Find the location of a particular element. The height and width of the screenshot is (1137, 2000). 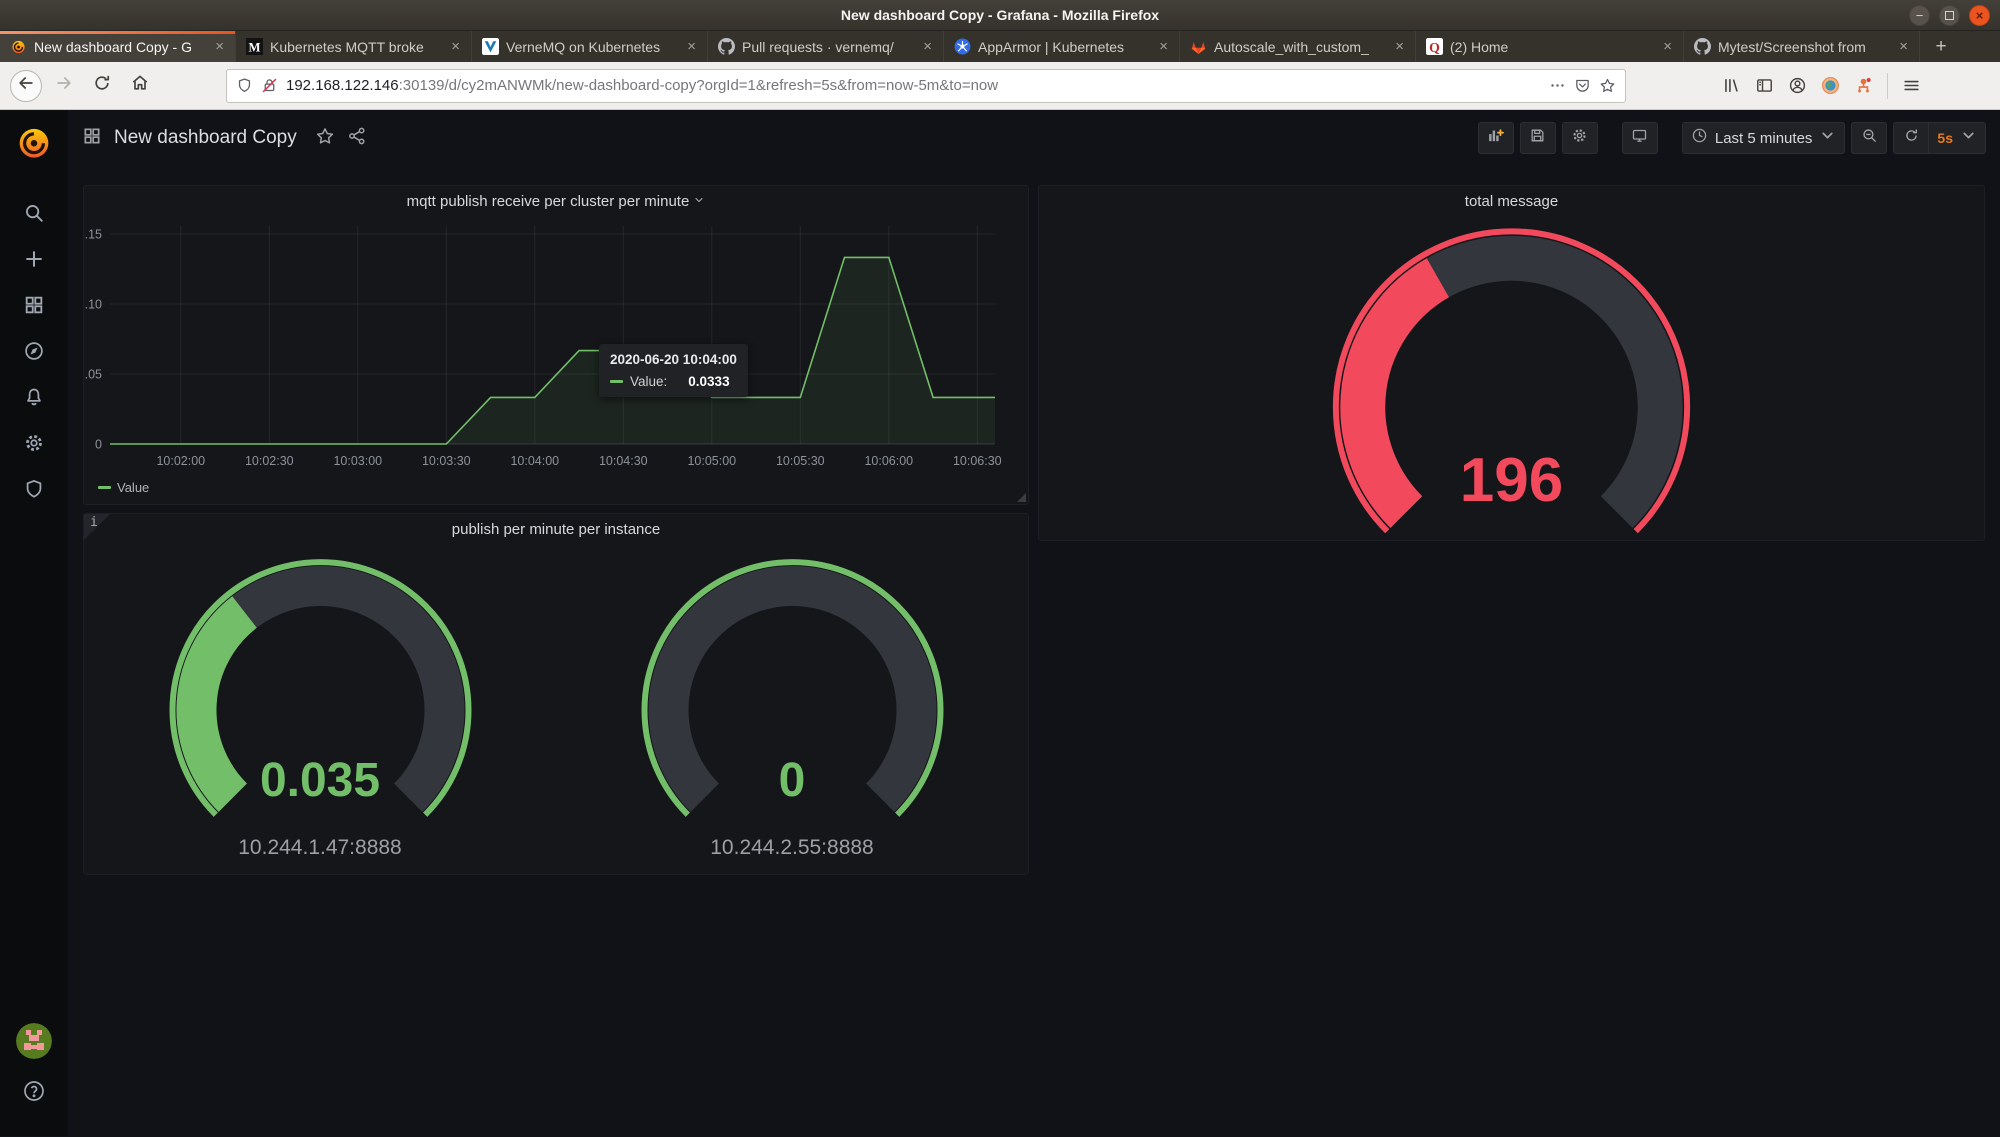

browser-tab-6: Autoscale_with_custom_ × is located at coordinates (1298, 46).